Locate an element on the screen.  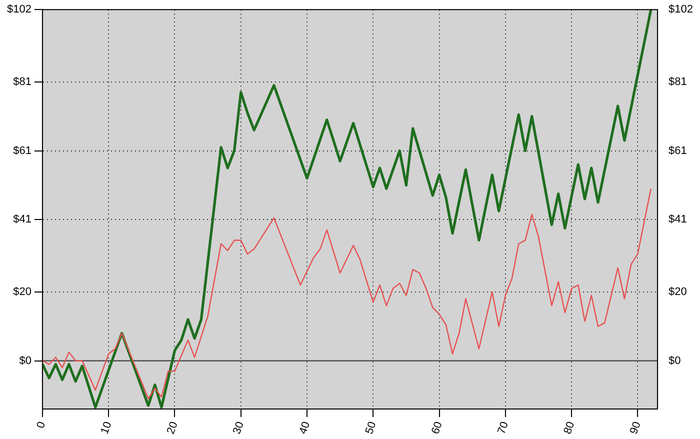
y2-tick-label: $41 is located at coordinates (677, 220).